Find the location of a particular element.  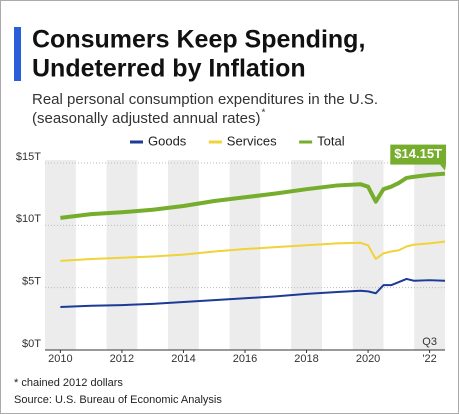

x-note: Q3 is located at coordinates (429, 342).